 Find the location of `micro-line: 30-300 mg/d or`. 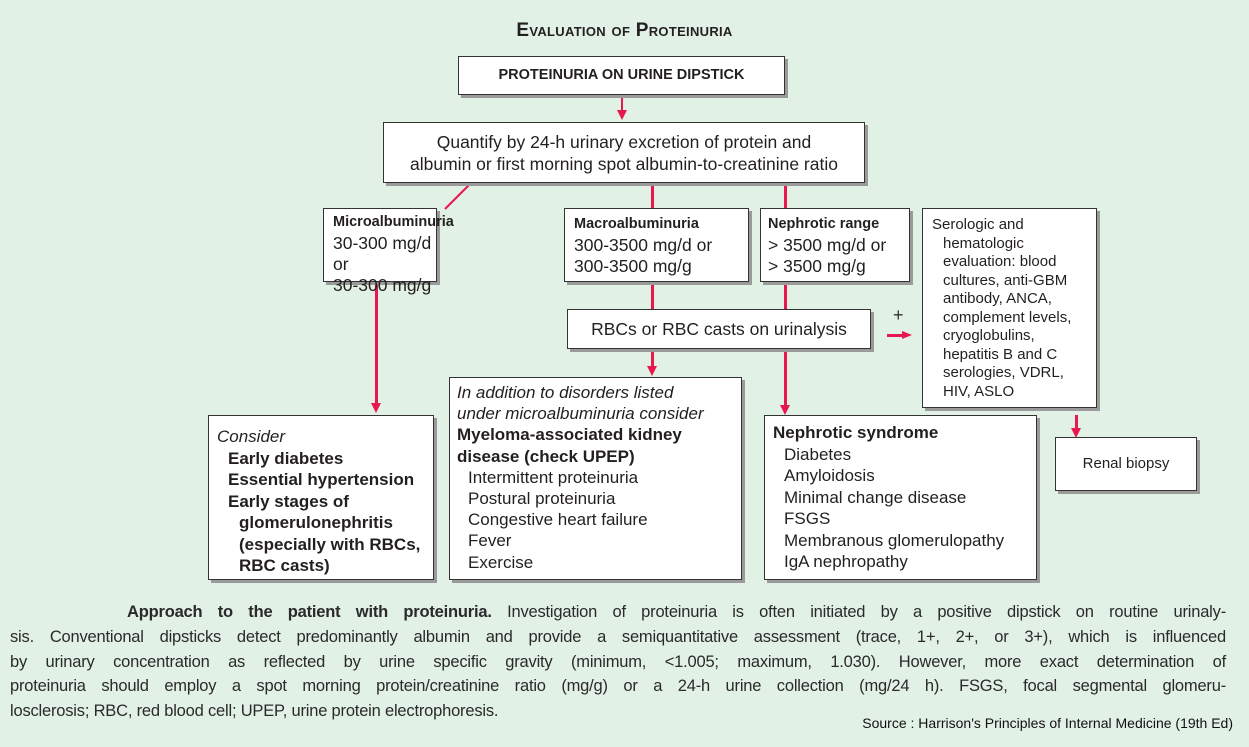

micro-line: 30-300 mg/d or is located at coordinates (382, 253).